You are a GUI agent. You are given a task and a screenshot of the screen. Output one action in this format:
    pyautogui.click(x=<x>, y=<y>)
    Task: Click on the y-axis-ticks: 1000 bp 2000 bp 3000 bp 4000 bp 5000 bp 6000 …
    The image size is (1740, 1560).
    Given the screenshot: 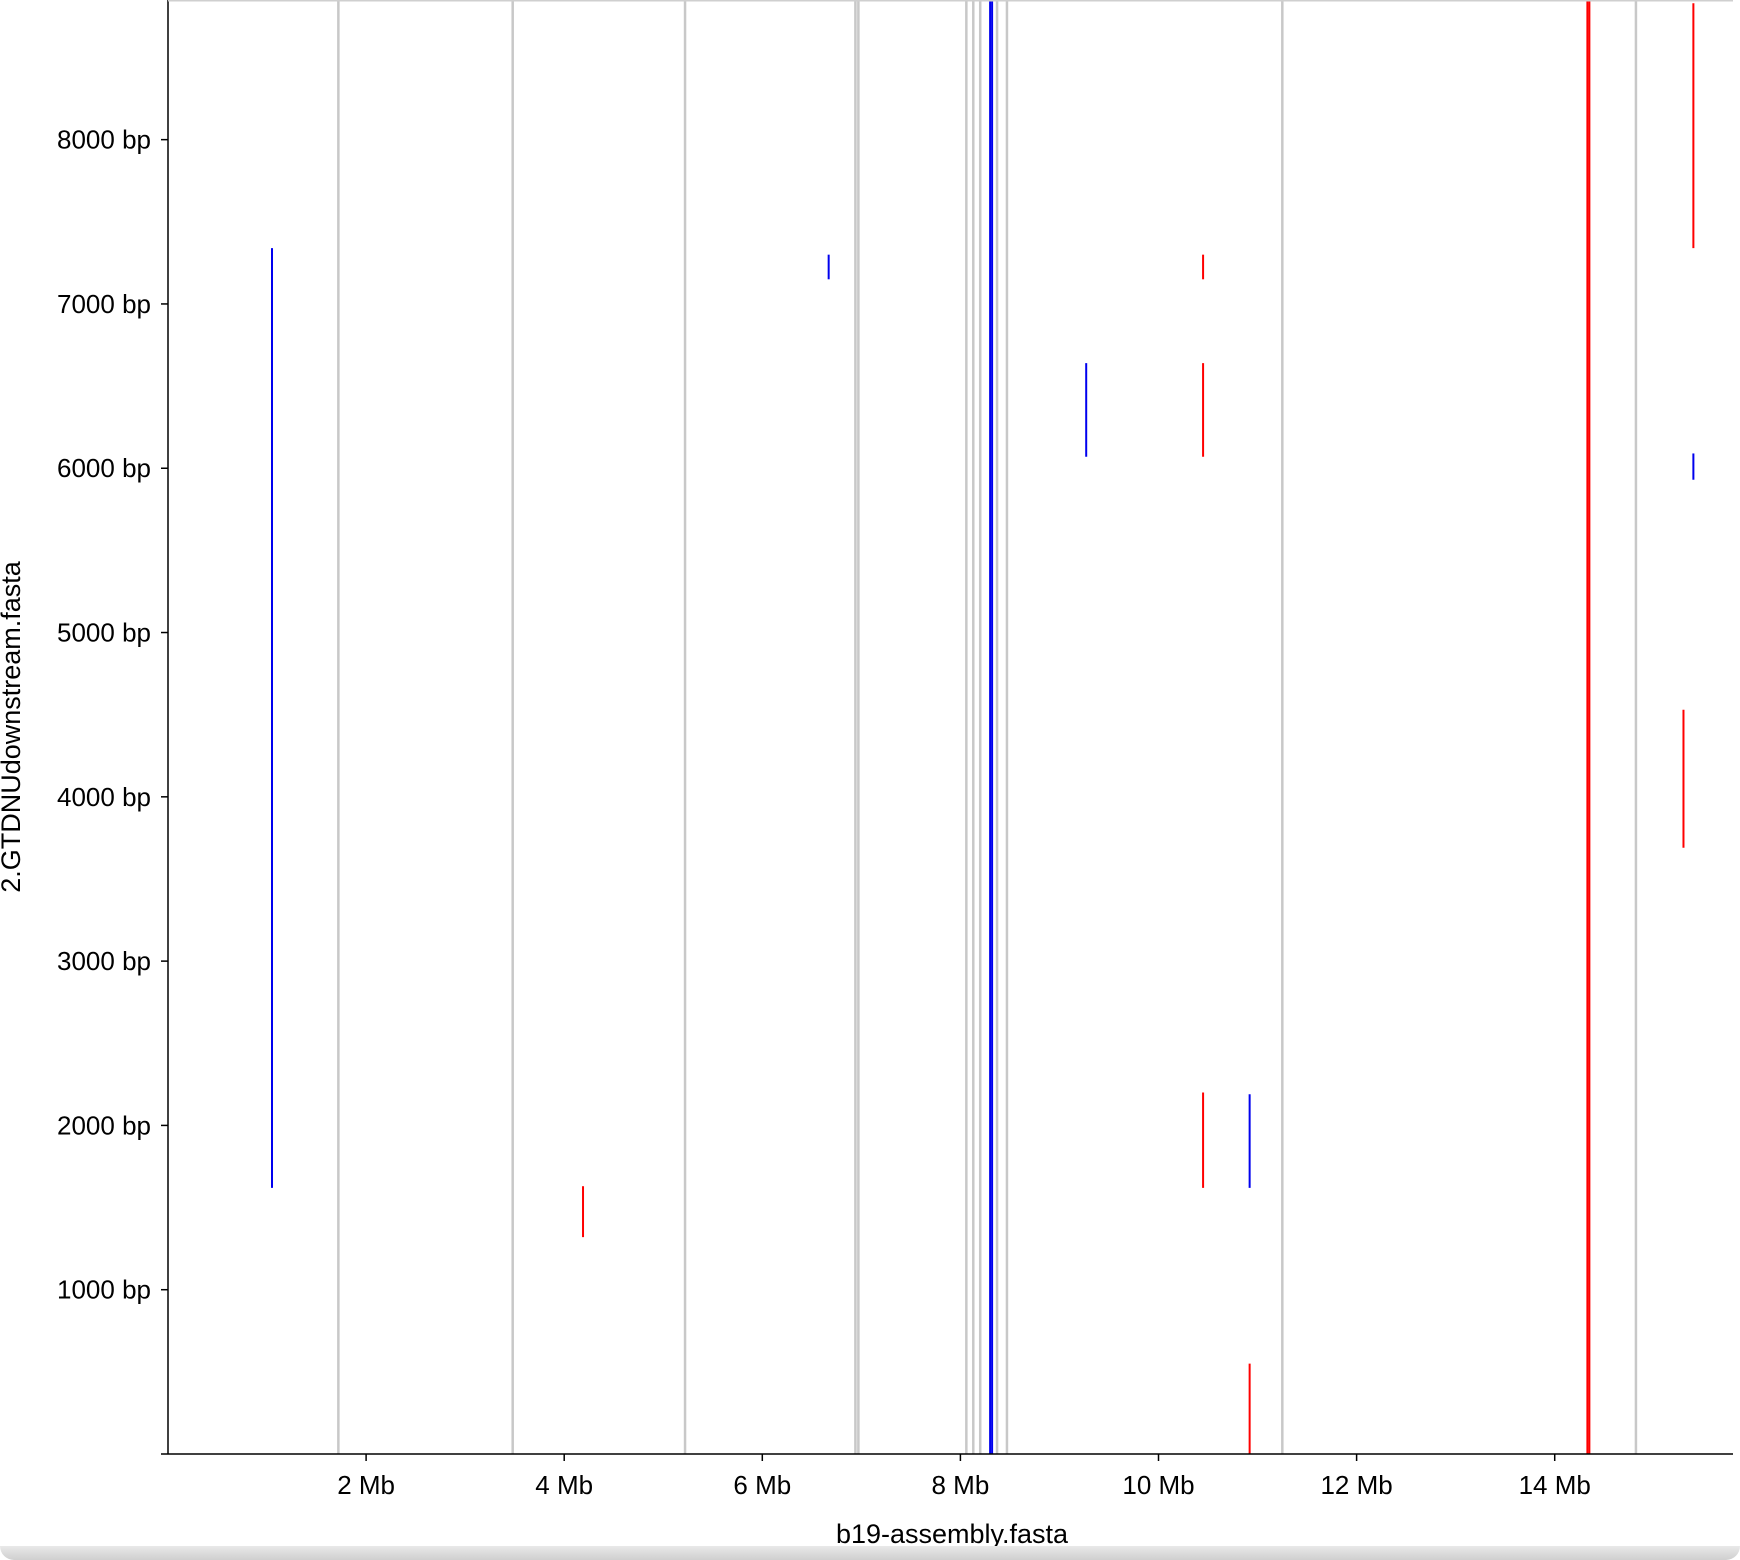 What is the action you would take?
    pyautogui.click(x=112, y=790)
    